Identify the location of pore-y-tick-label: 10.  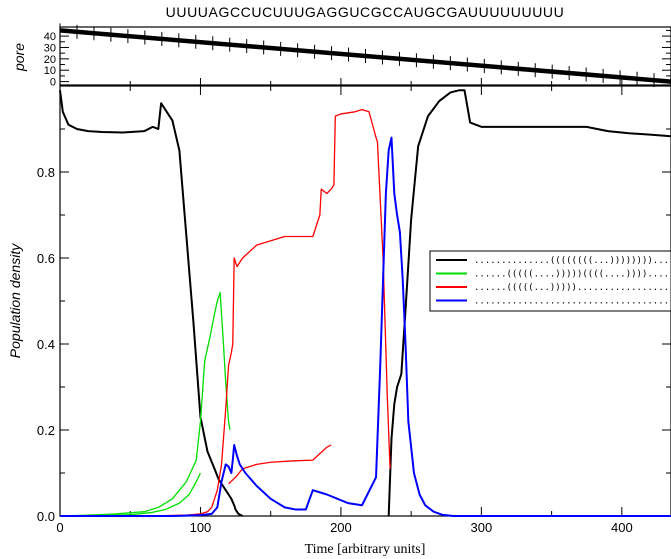
(50, 71).